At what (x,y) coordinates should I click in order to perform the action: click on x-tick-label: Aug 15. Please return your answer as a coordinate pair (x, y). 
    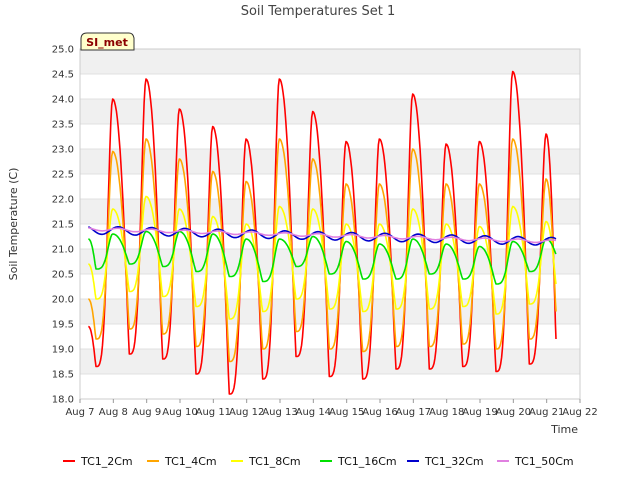
    Looking at the image, I should click on (346, 412).